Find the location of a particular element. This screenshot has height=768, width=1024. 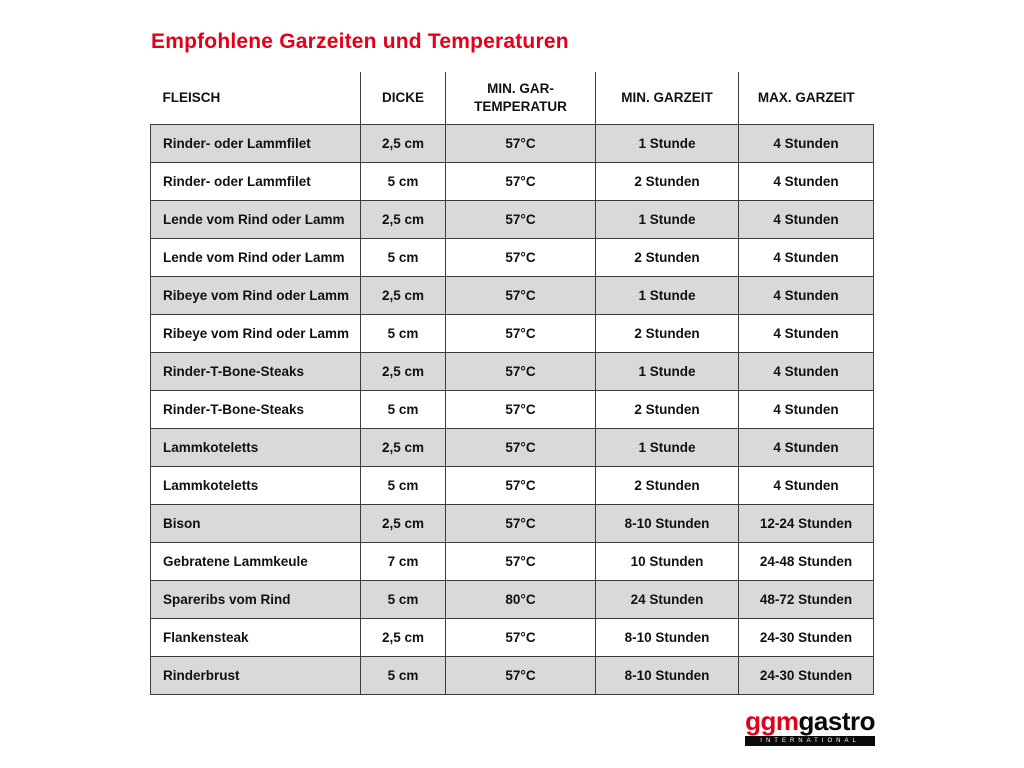

table-row: Lammkoteletts 5 cm 57°C 2 Stunden 4 Stunden is located at coordinates (512, 485).